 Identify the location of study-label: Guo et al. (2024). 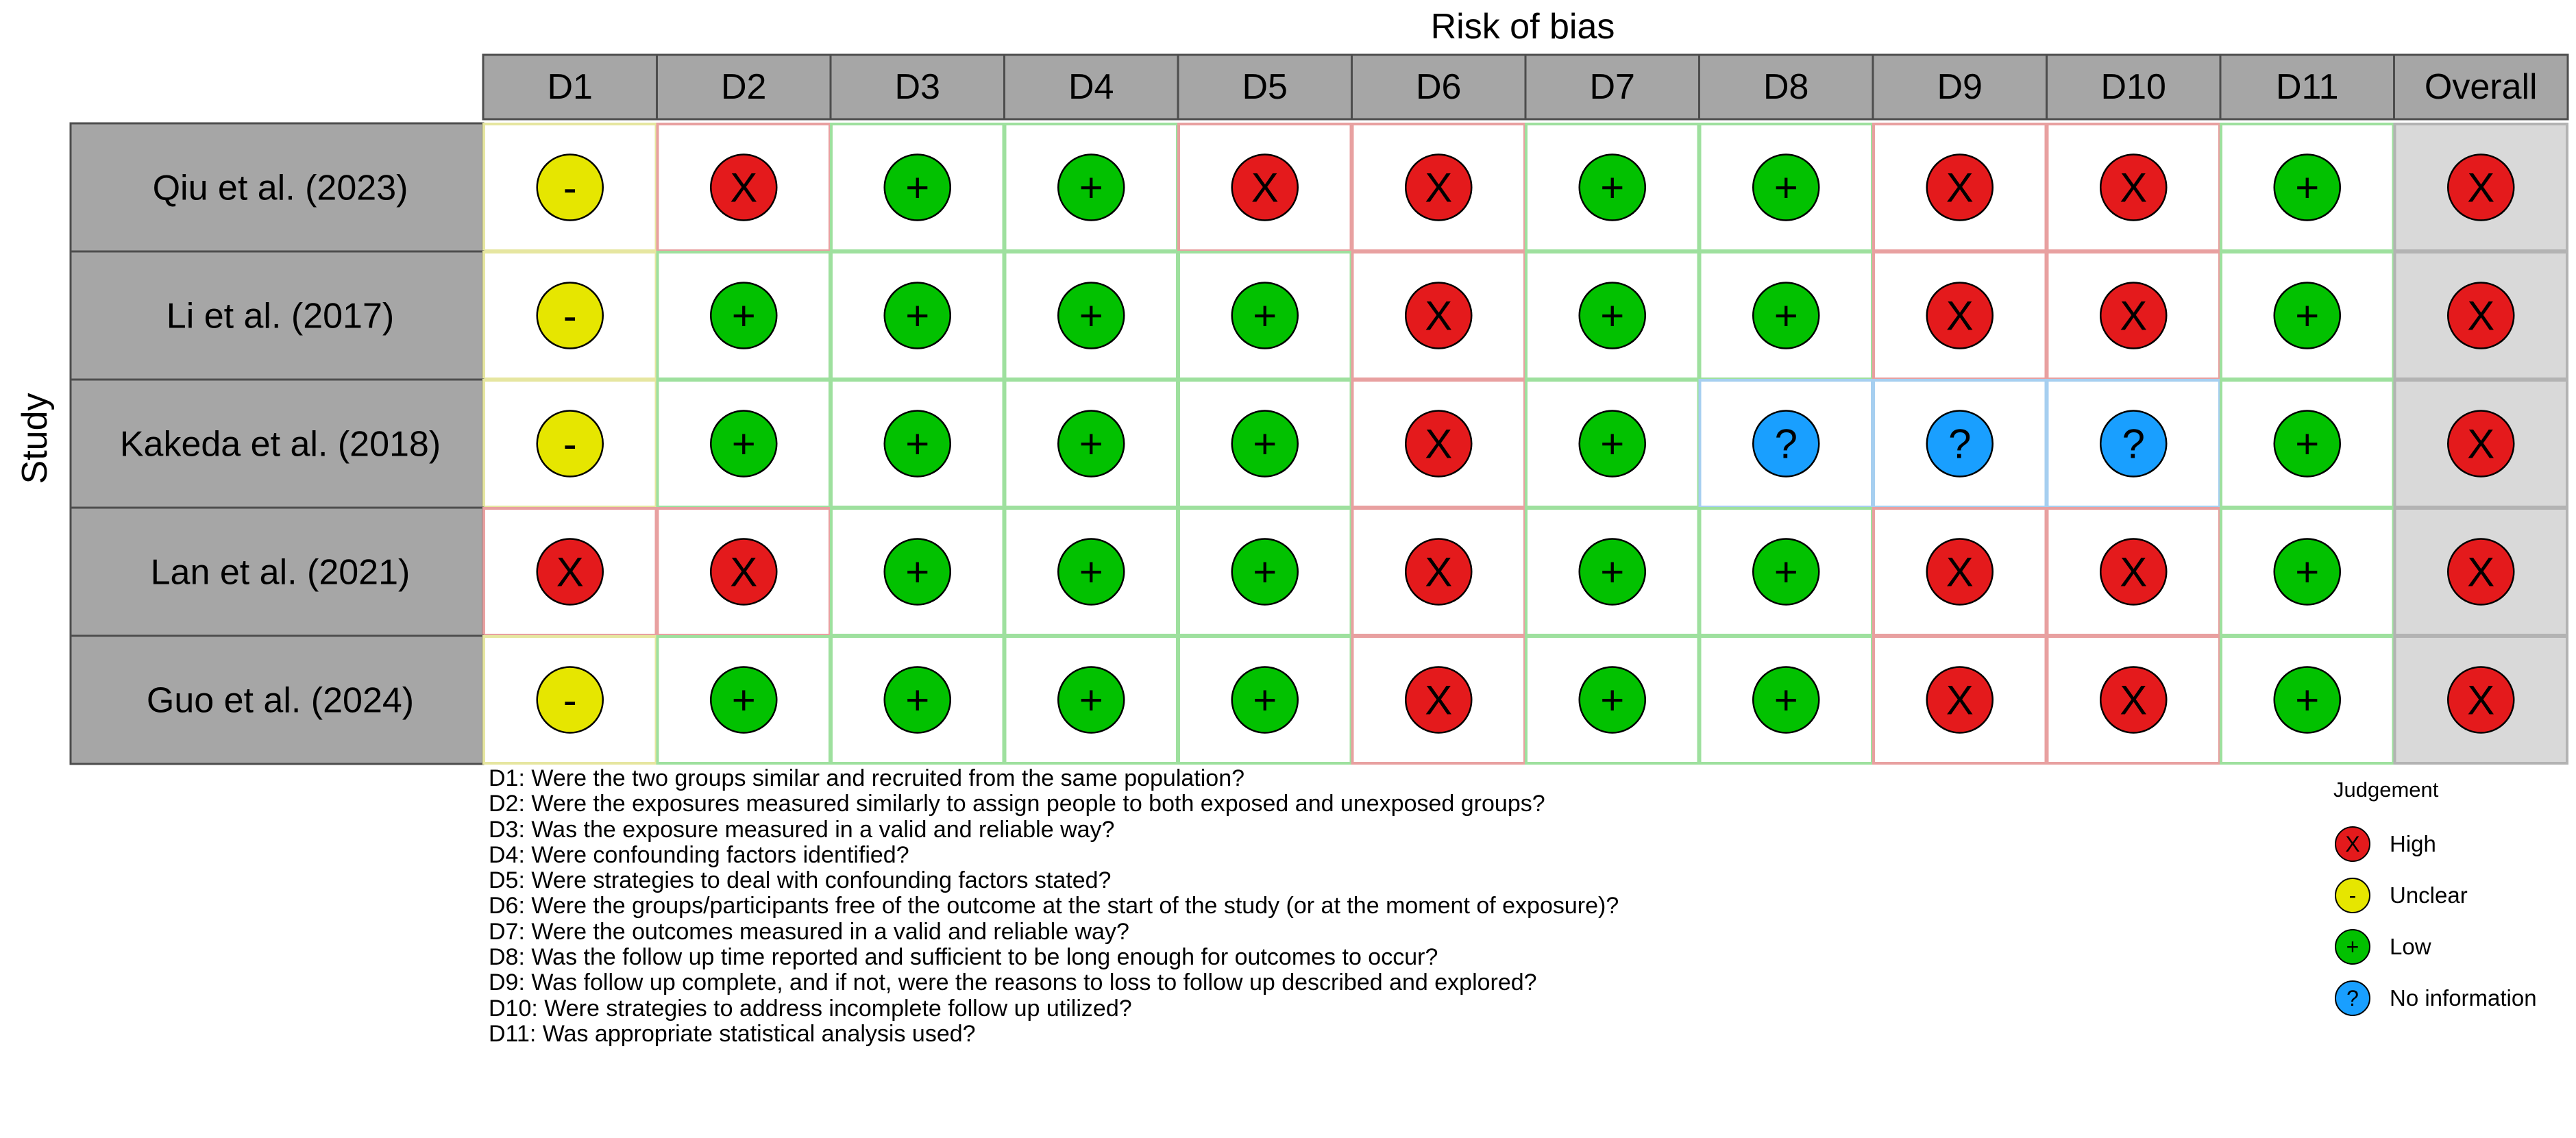
(281, 701).